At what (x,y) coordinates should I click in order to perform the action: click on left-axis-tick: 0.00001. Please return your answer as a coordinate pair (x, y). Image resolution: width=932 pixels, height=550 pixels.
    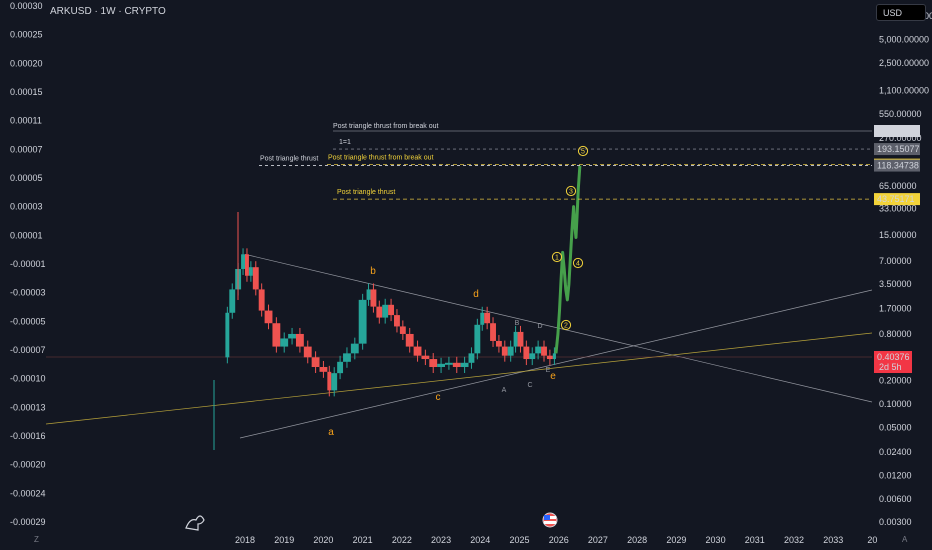
    Looking at the image, I should click on (26, 235).